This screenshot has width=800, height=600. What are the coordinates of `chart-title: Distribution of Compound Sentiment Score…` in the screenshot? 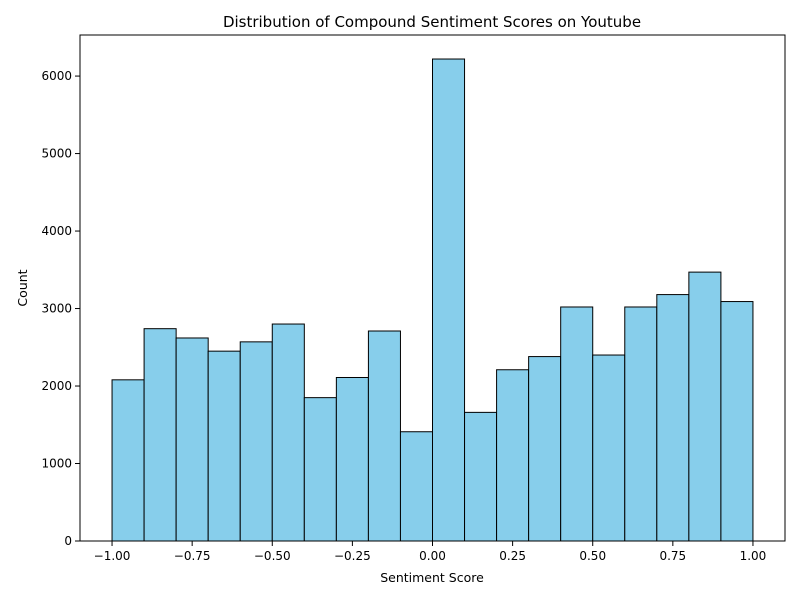 It's located at (432, 22).